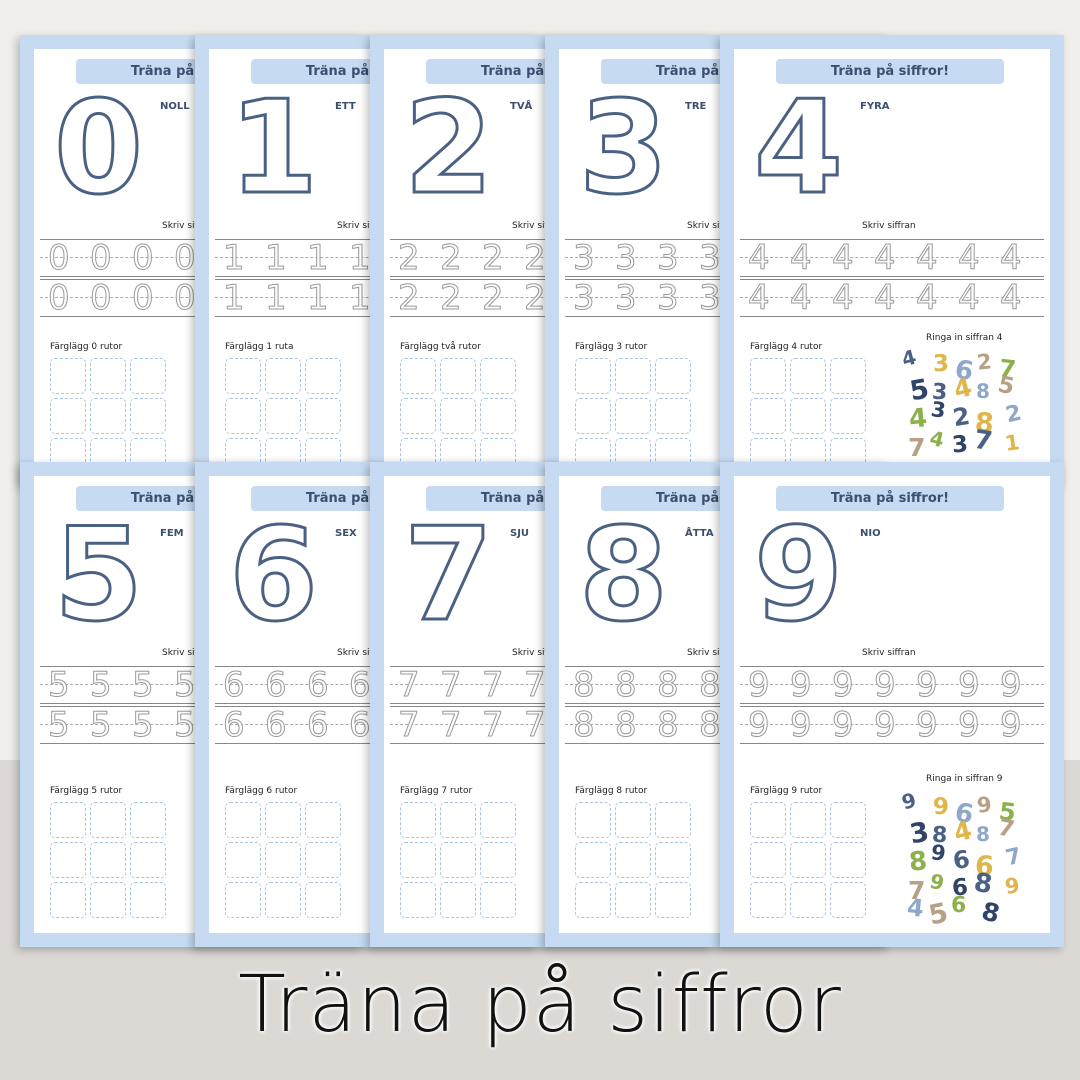 Image resolution: width=1080 pixels, height=1080 pixels. Describe the element at coordinates (1013, 857) in the screenshot. I see `circle-number: 7` at that location.